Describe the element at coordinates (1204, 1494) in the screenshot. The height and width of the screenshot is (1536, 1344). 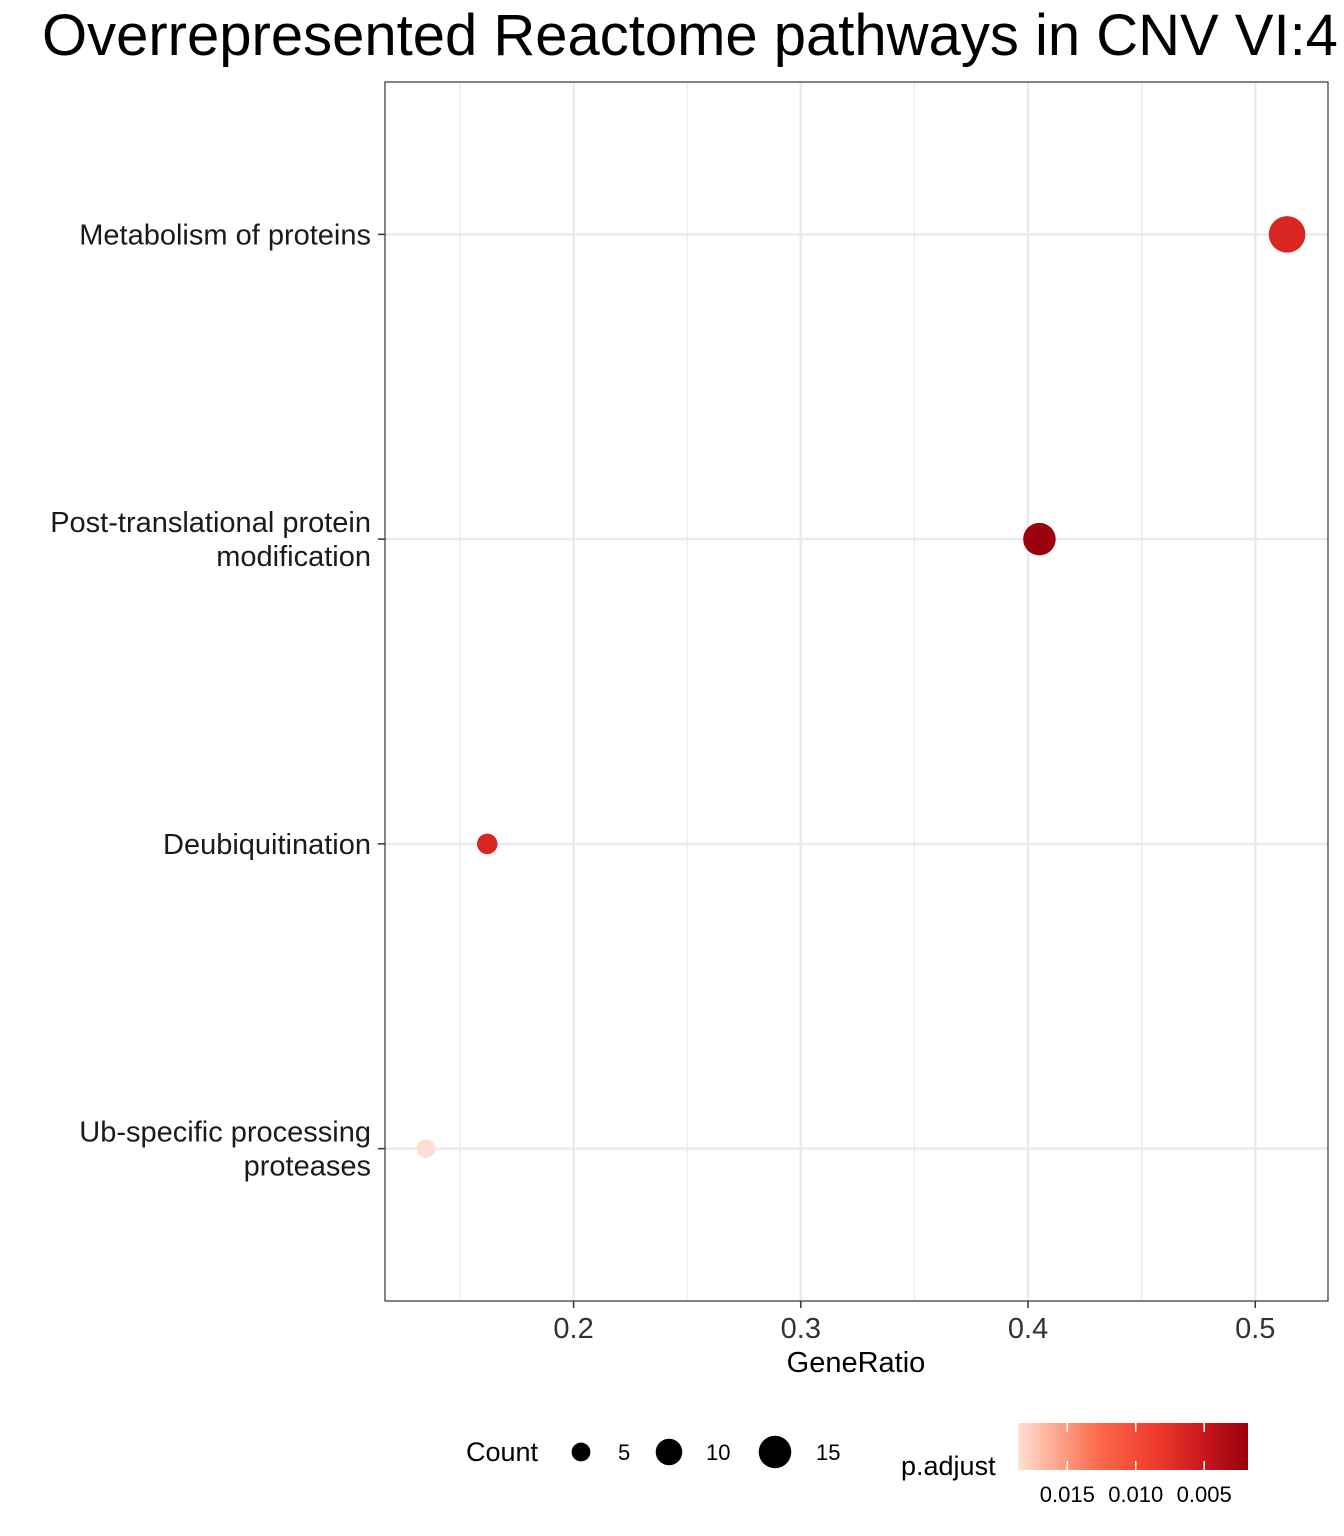
I see `p-adjust-tick-label: 0.005` at that location.